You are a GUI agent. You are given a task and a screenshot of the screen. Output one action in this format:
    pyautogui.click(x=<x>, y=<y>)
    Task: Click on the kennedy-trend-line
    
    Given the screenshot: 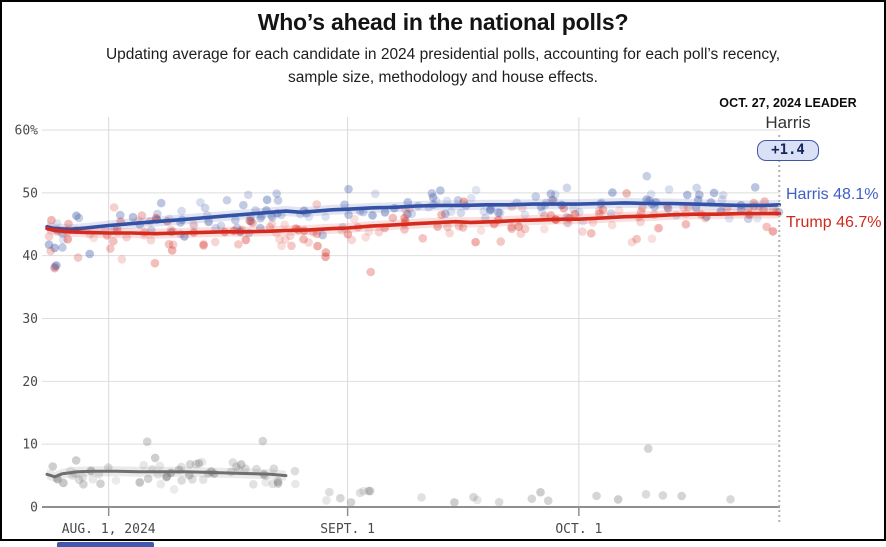 What is the action you would take?
    pyautogui.click(x=166, y=474)
    